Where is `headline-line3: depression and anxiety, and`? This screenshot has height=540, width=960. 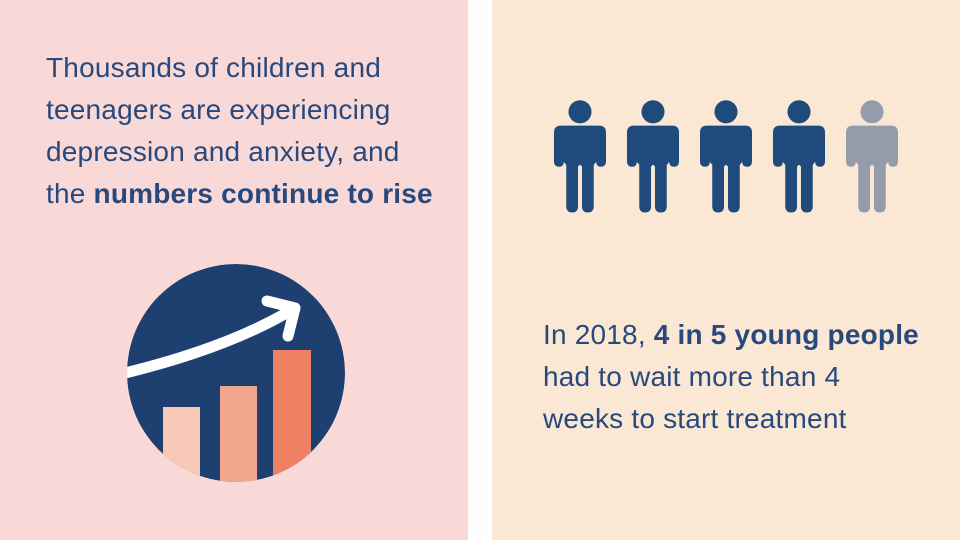 headline-line3: depression and anxiety, and is located at coordinates (223, 151).